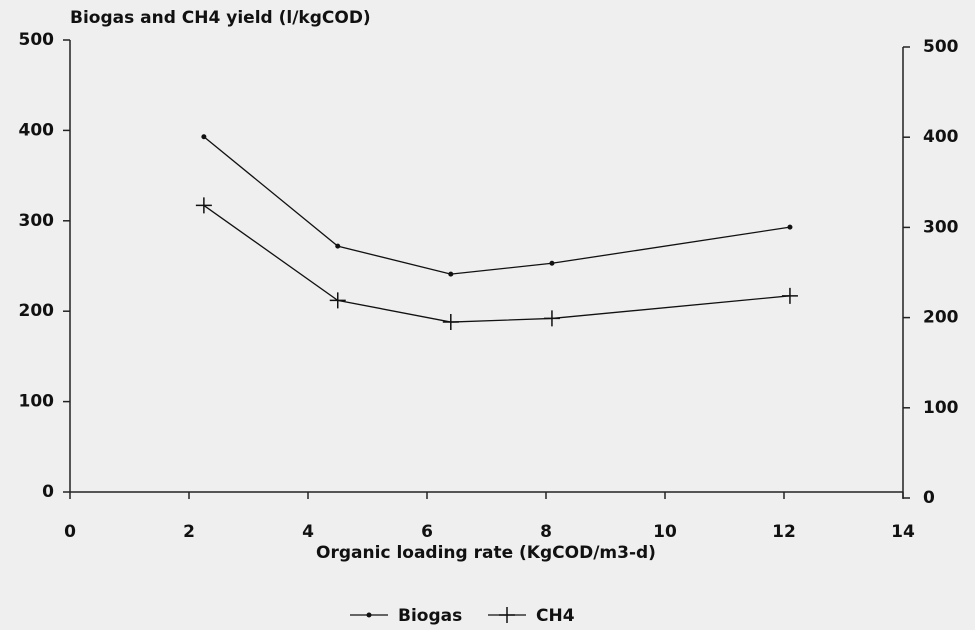 This screenshot has width=975, height=630. What do you see at coordinates (189, 532) in the screenshot?
I see `x-tick-label: 2` at bounding box center [189, 532].